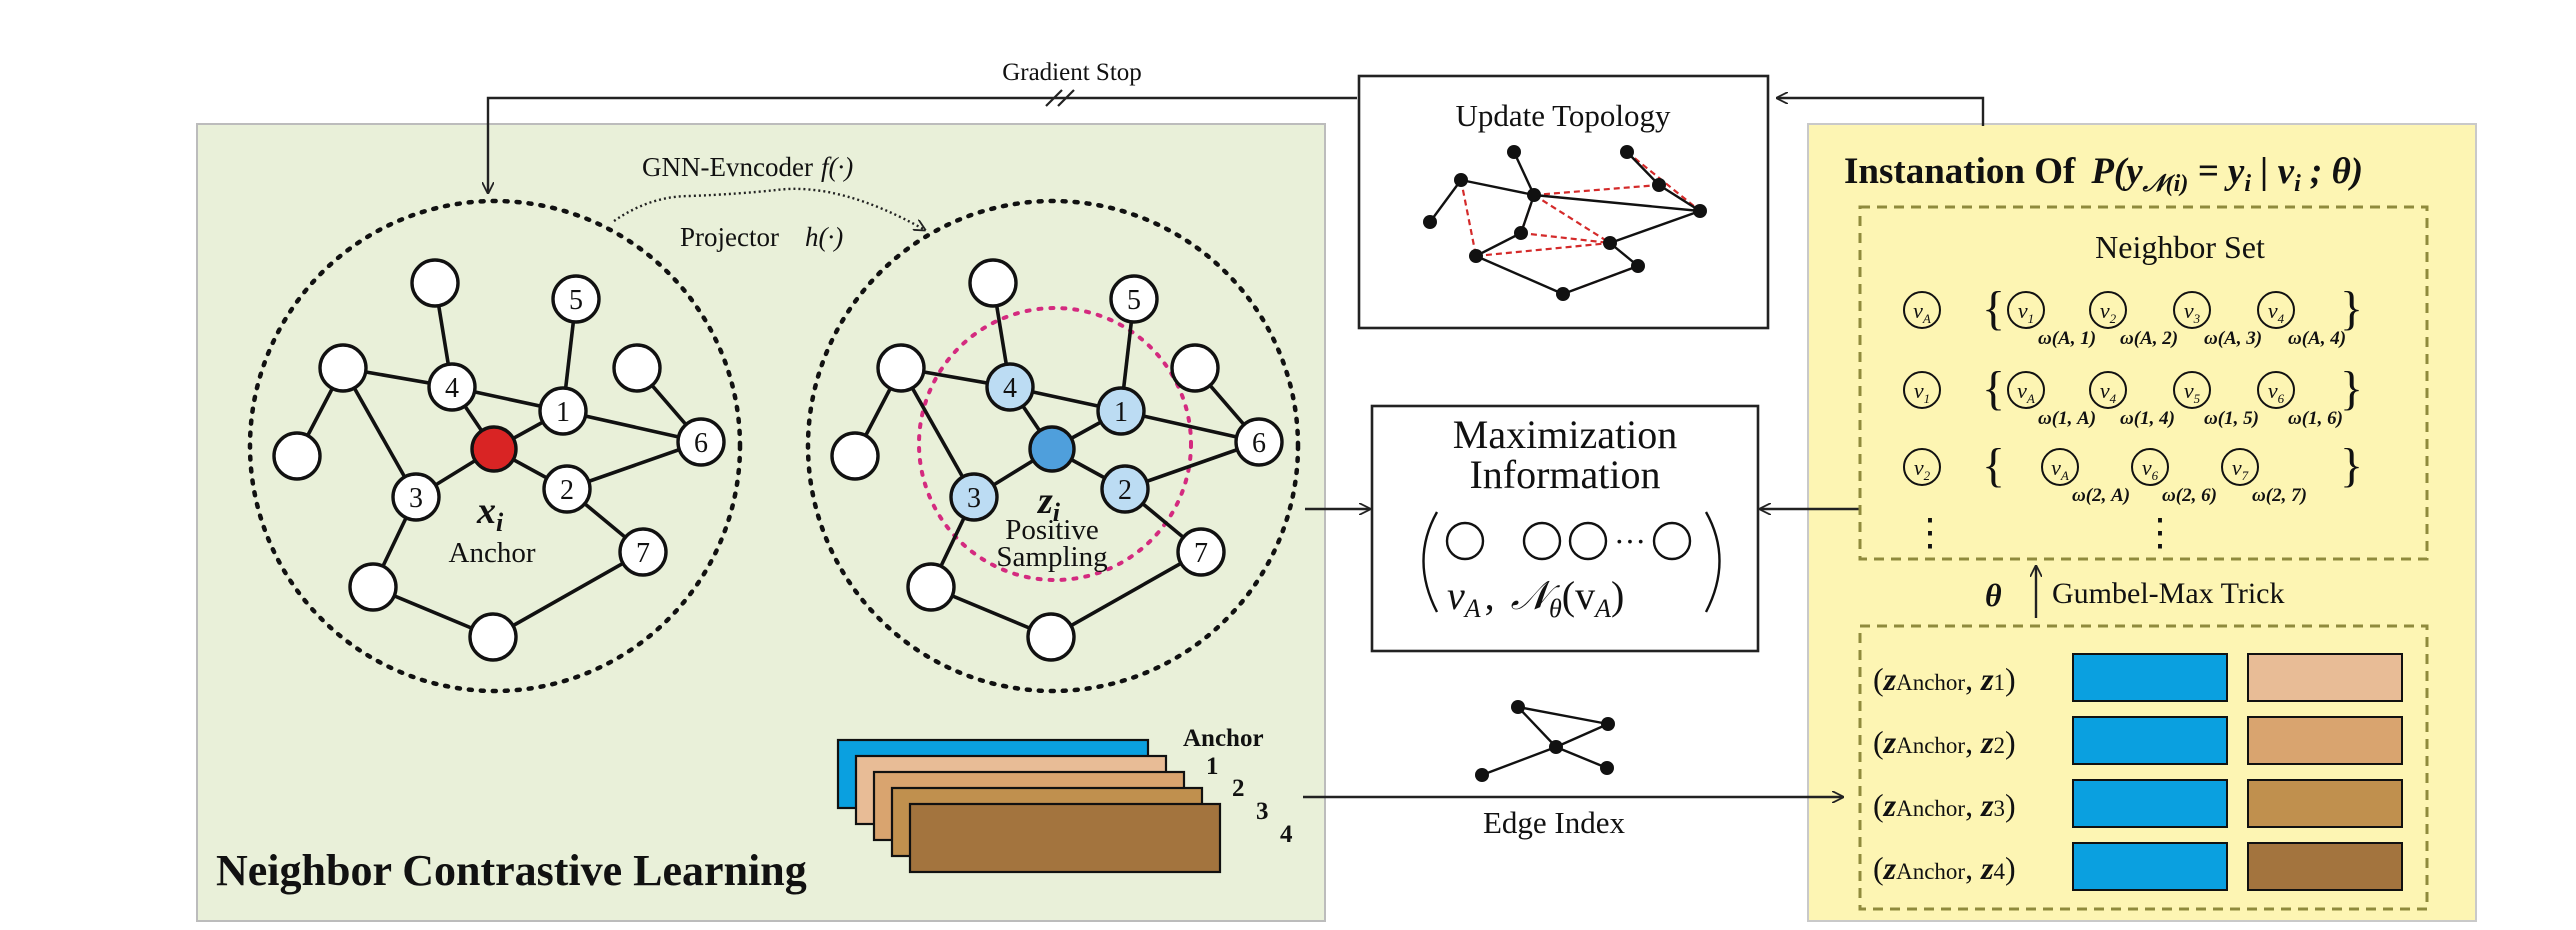  What do you see at coordinates (1542, 541) in the screenshot?
I see `formula-circle-n1` at bounding box center [1542, 541].